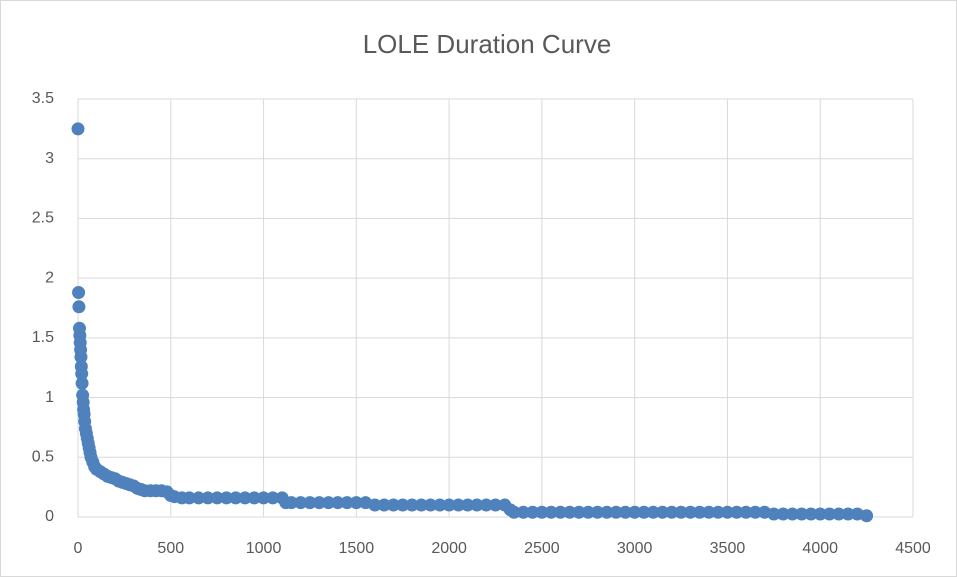 The image size is (957, 577). Describe the element at coordinates (449, 548) in the screenshot. I see `x-tick-label: 2000` at that location.